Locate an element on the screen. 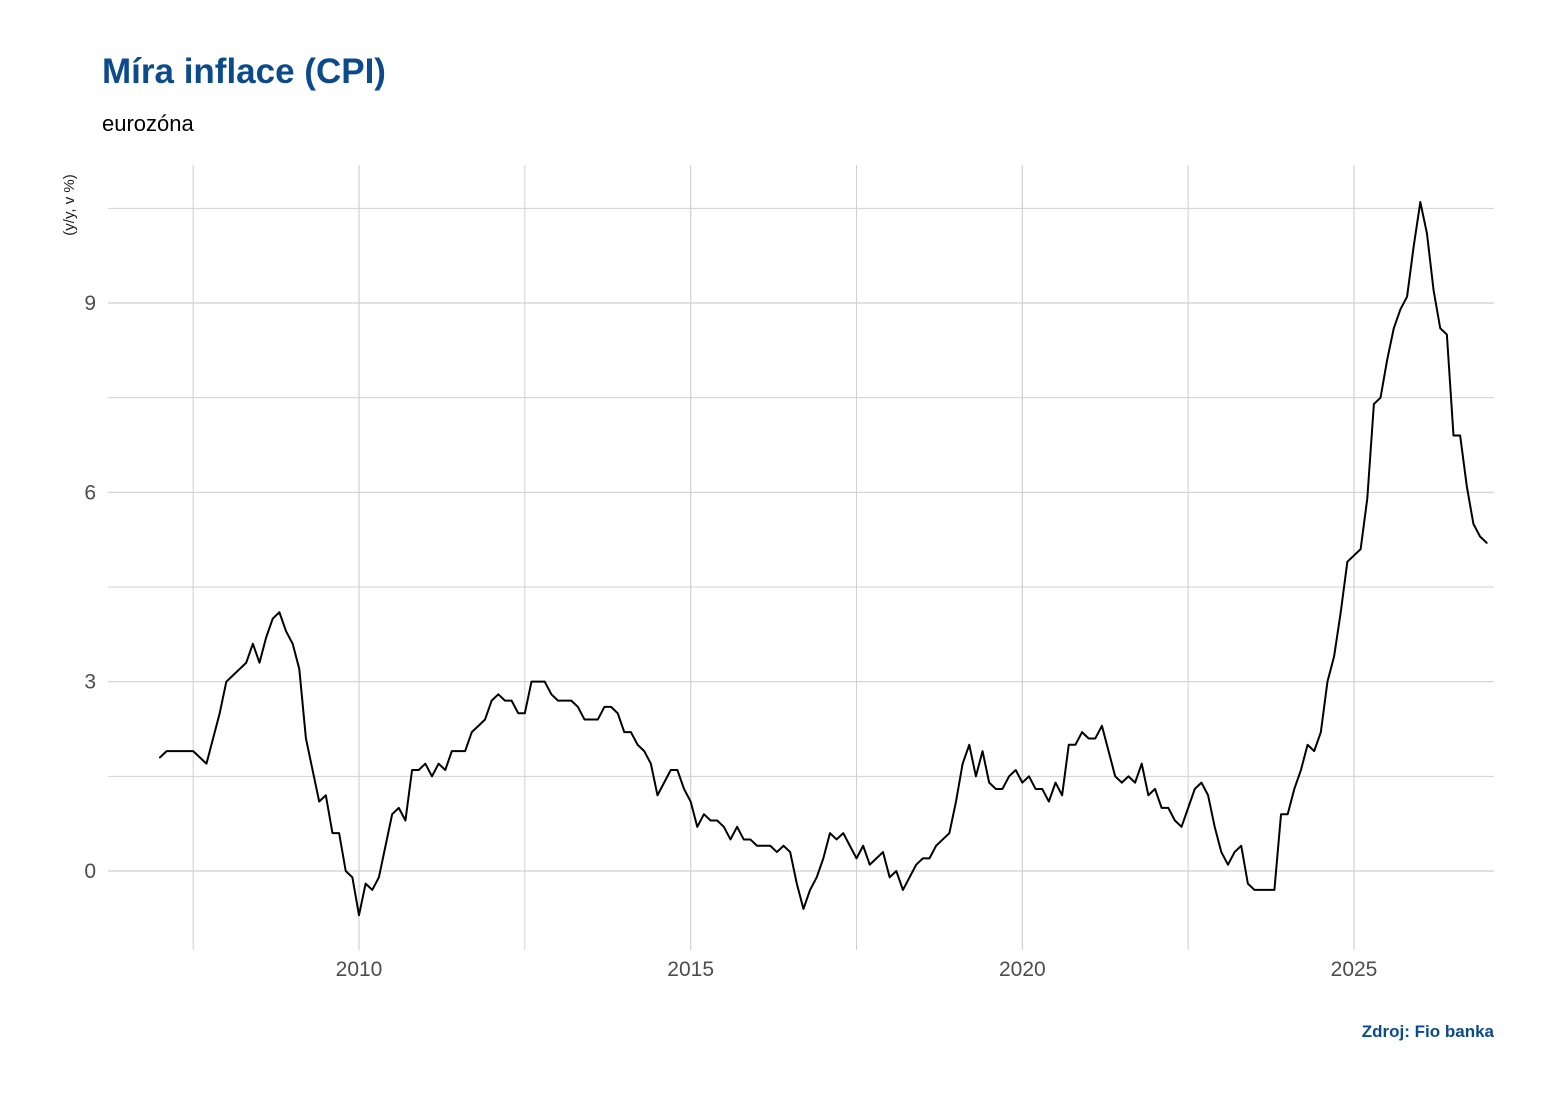  x-tick-label-2: 2020 is located at coordinates (1022, 969).